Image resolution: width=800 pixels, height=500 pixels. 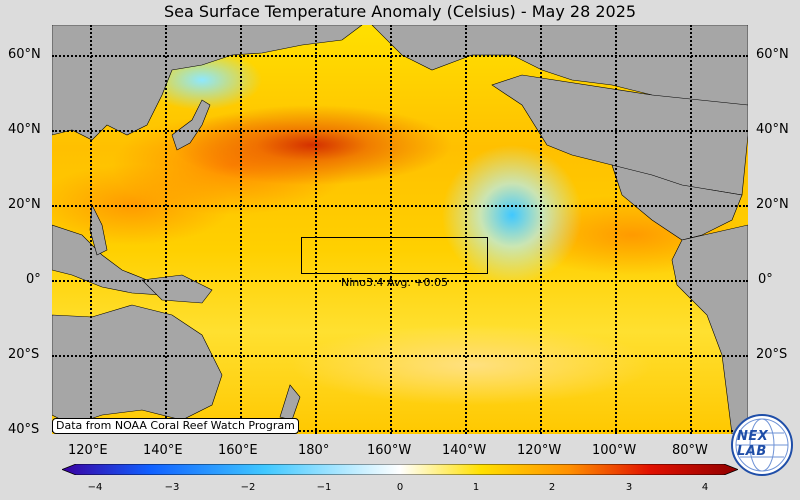 I want to click on lon-label: 120°E, so click(x=88, y=450).